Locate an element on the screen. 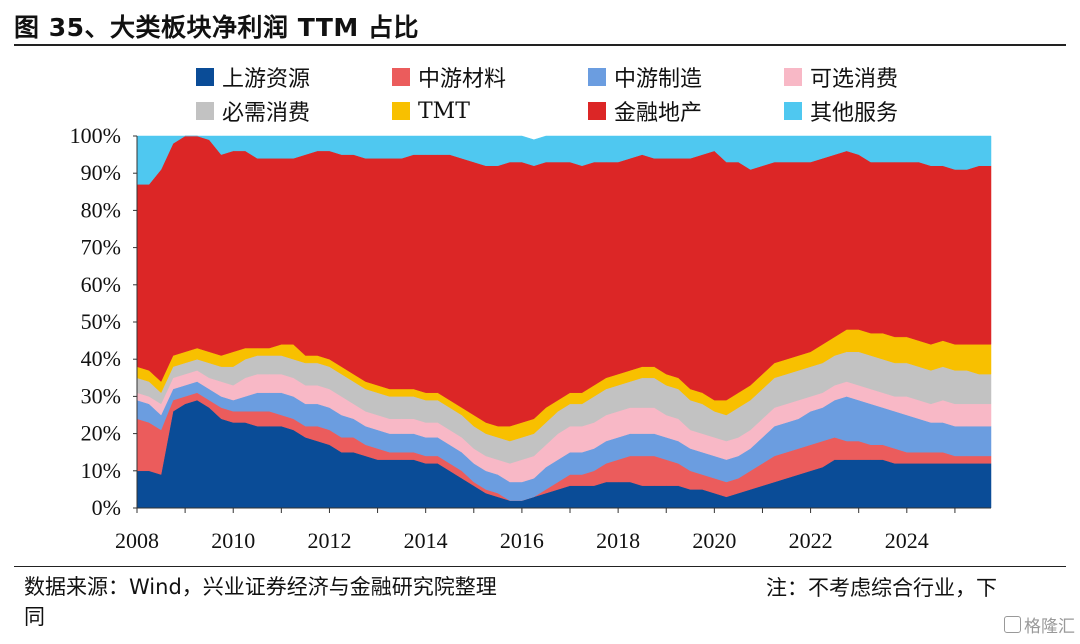 The width and height of the screenshot is (1080, 644). x-tick-label: 2020 is located at coordinates (714, 540).